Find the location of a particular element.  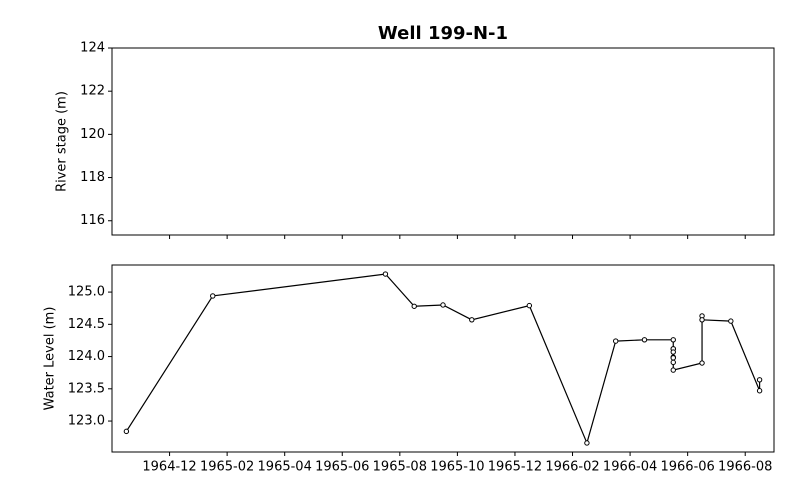

y-tick-label: 124 is located at coordinates (92, 48).